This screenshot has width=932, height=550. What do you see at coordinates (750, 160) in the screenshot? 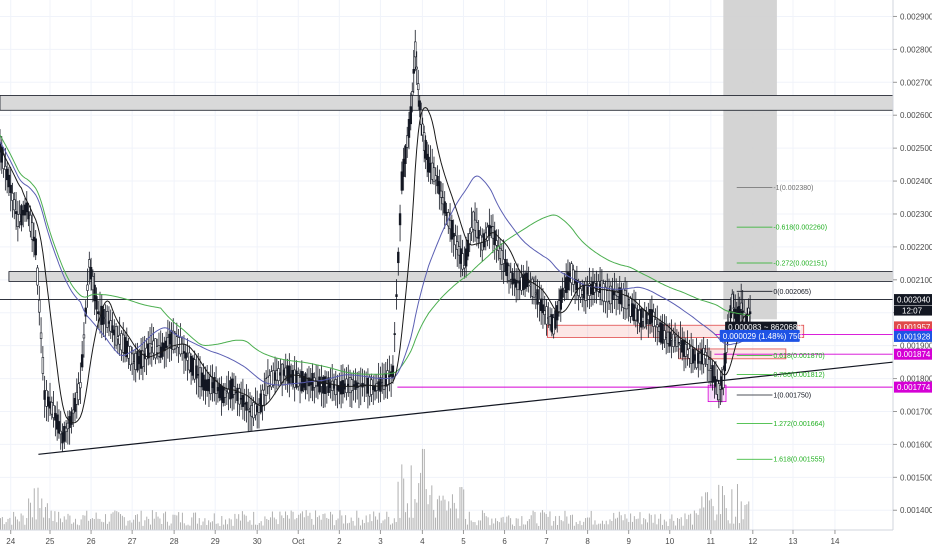
I see `projection-box` at bounding box center [750, 160].